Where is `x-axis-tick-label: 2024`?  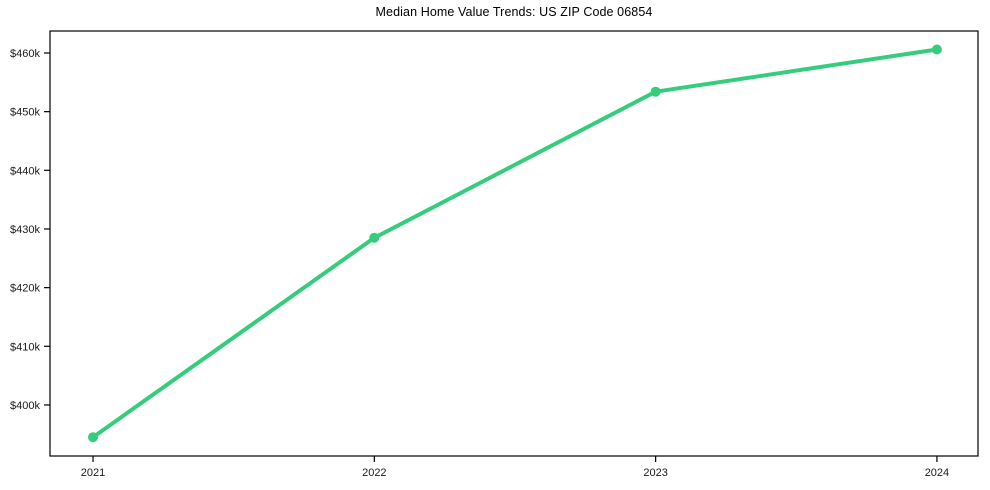 x-axis-tick-label: 2024 is located at coordinates (937, 473).